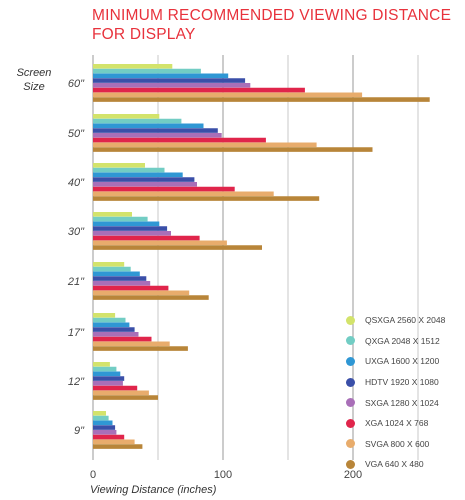 Image resolution: width=465 pixels, height=500 pixels. Describe the element at coordinates (76, 333) in the screenshot. I see `category-label: 17"` at that location.